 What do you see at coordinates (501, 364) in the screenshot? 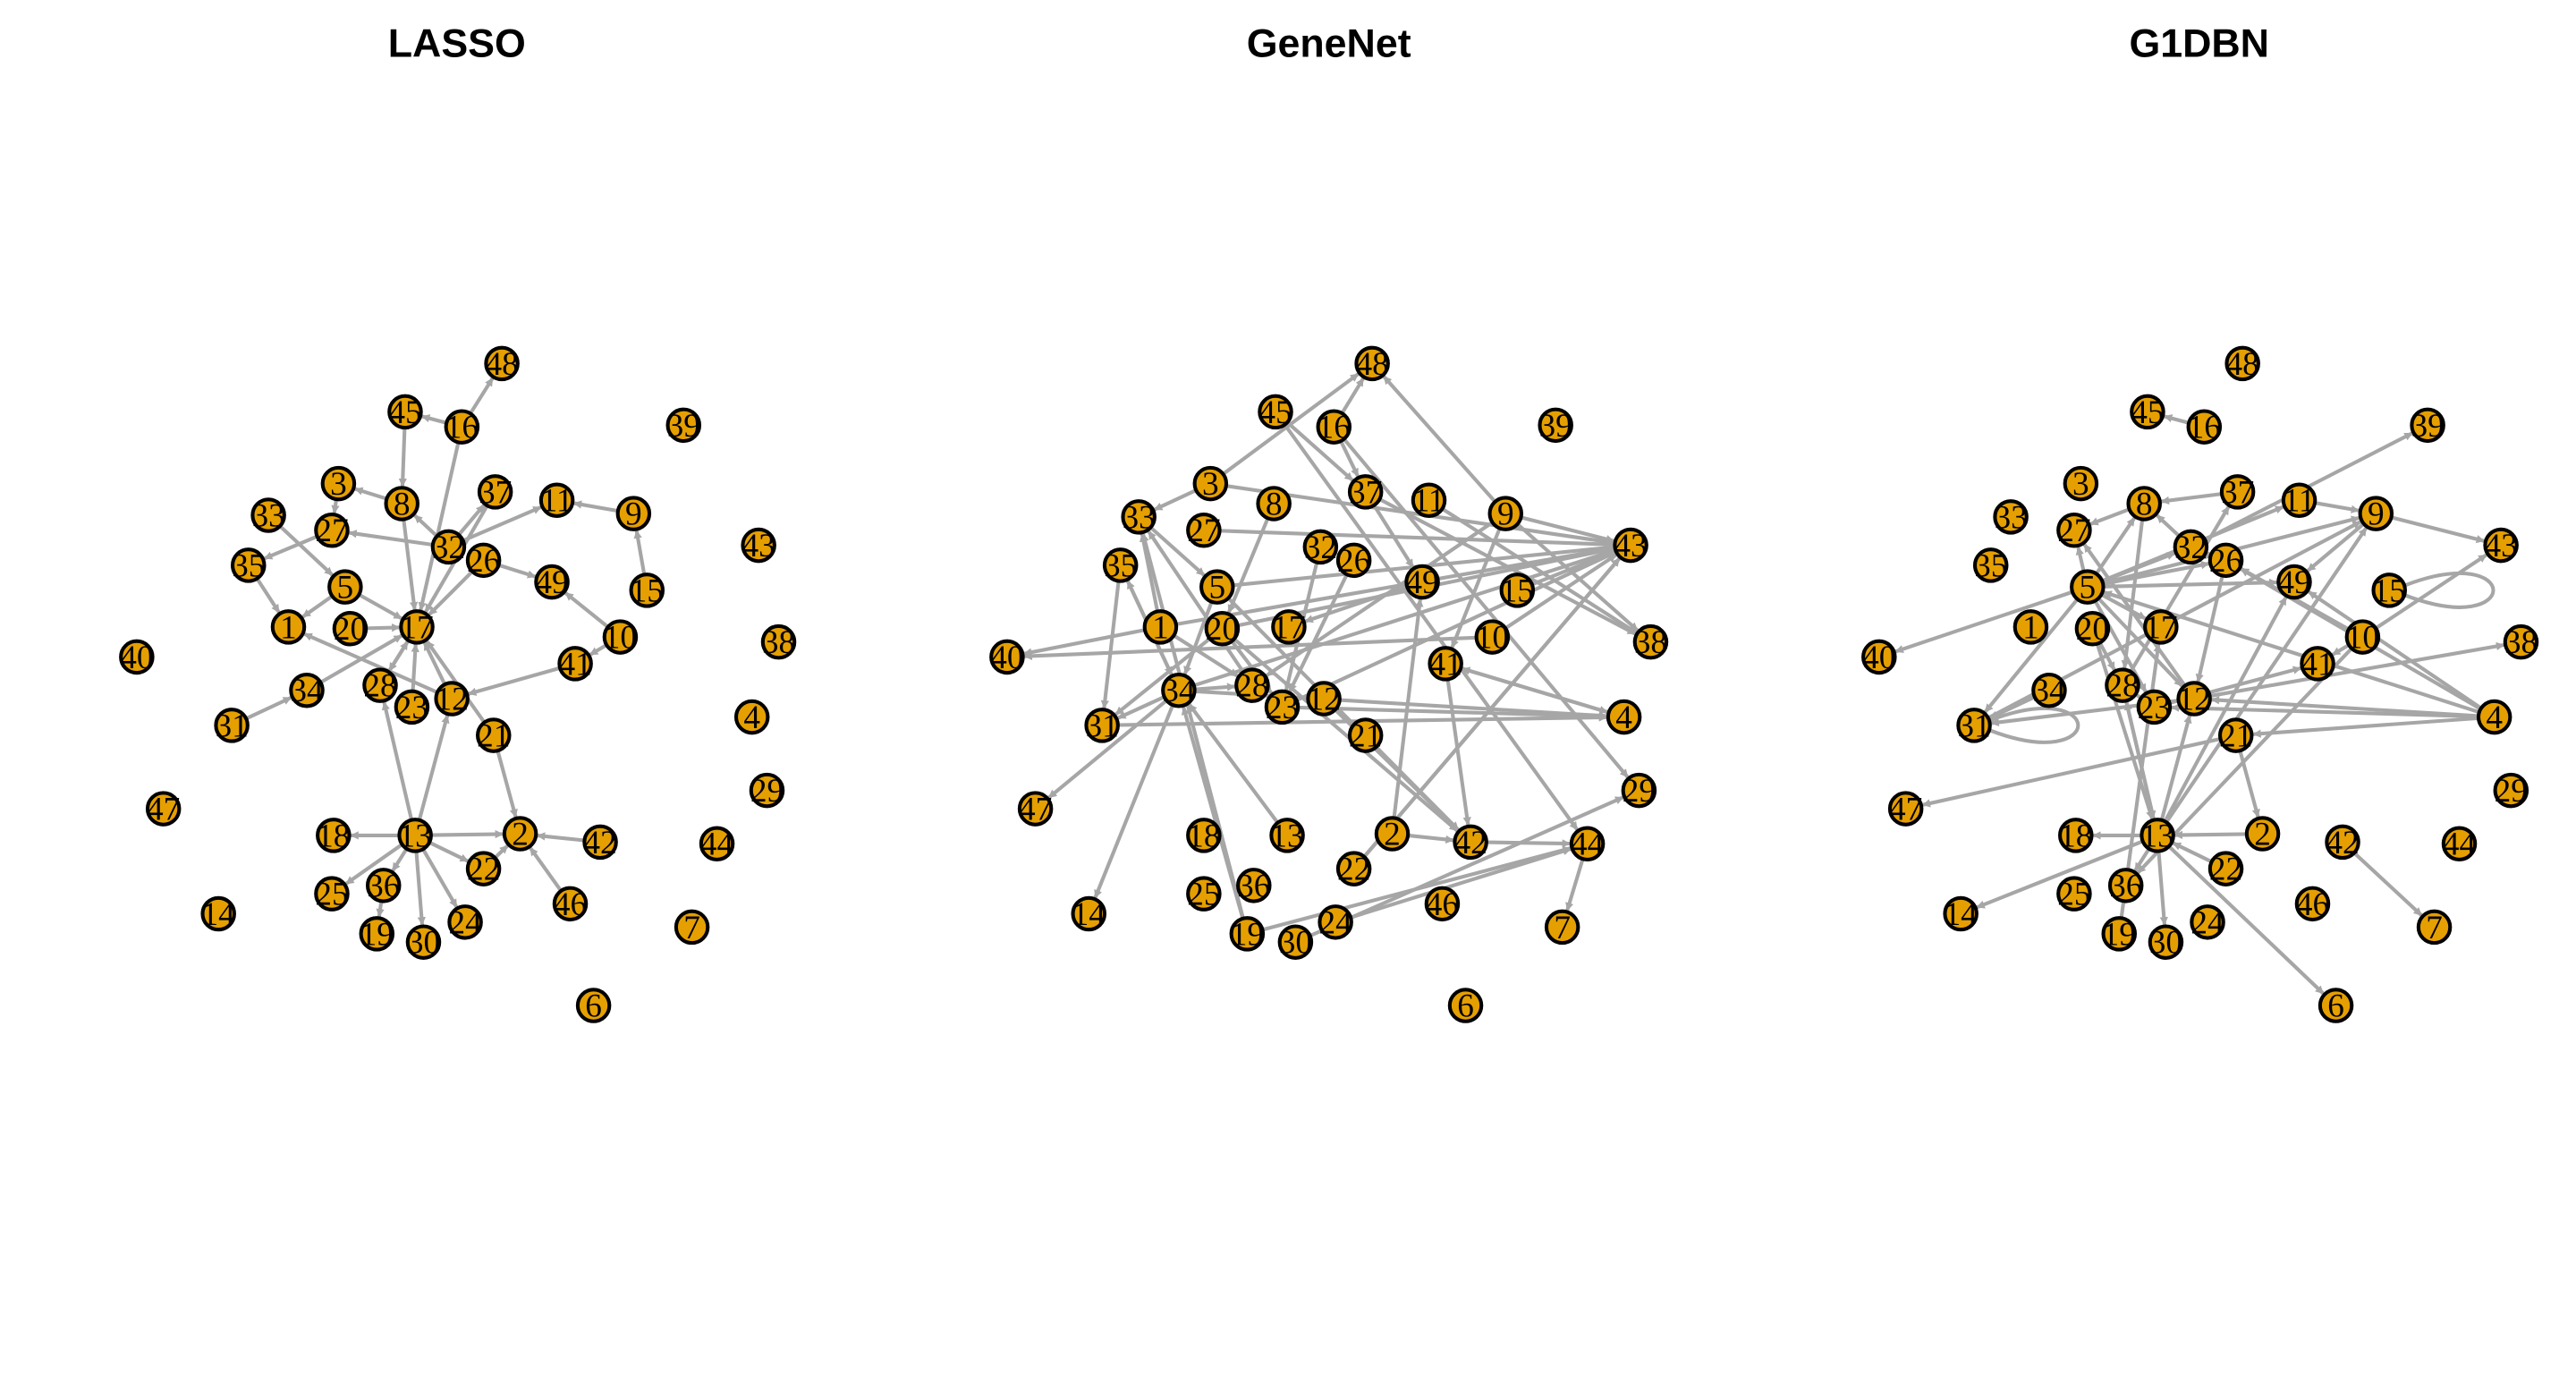
I see `node-label: 48` at bounding box center [501, 364].